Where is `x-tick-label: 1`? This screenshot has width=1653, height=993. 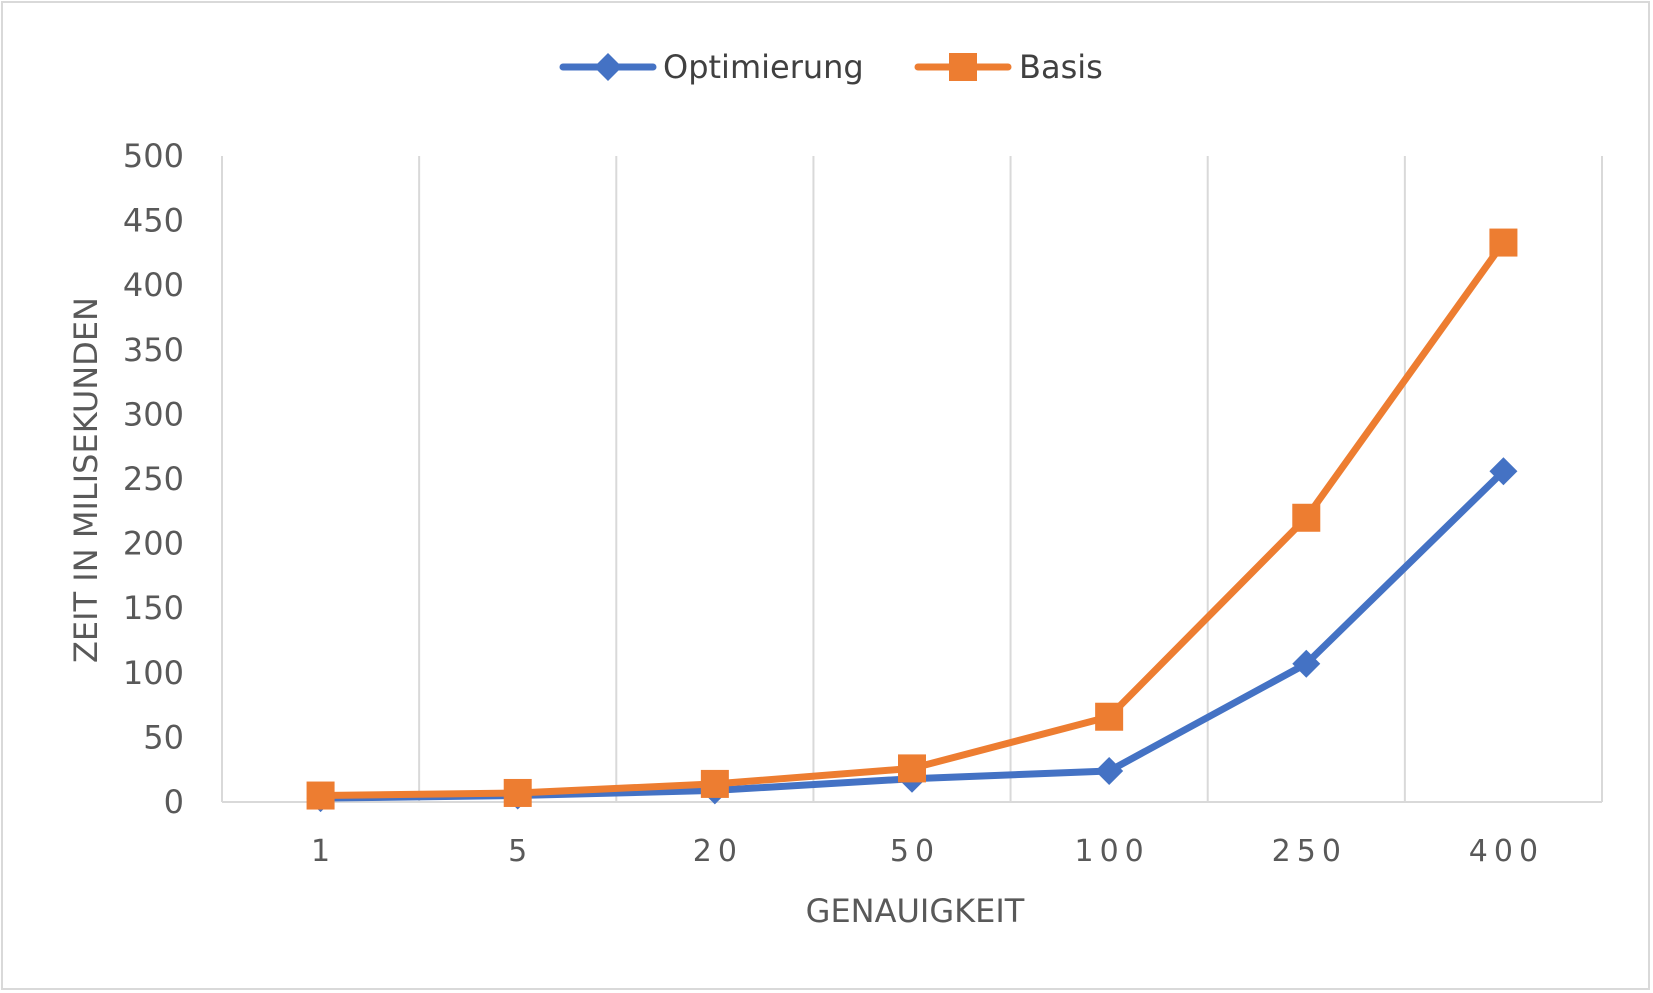 x-tick-label: 1 is located at coordinates (323, 851).